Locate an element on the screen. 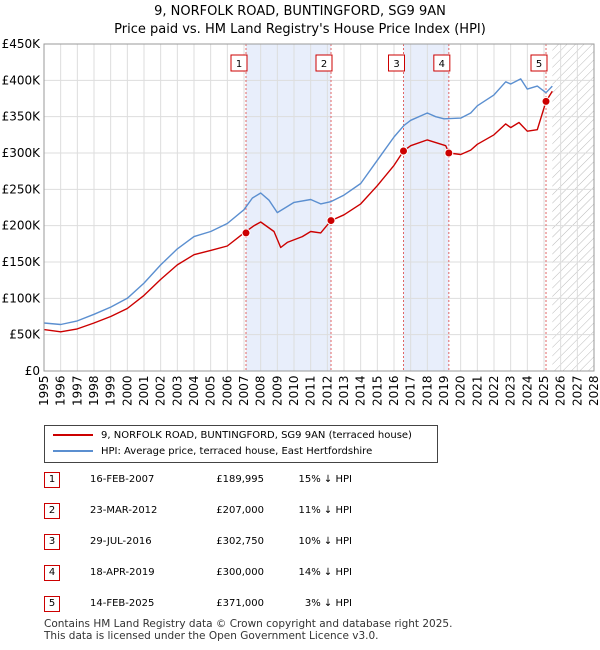 This screenshot has height=650, width=600. transaction-hpi-diff: 11% ↓ HPI is located at coordinates (325, 510).